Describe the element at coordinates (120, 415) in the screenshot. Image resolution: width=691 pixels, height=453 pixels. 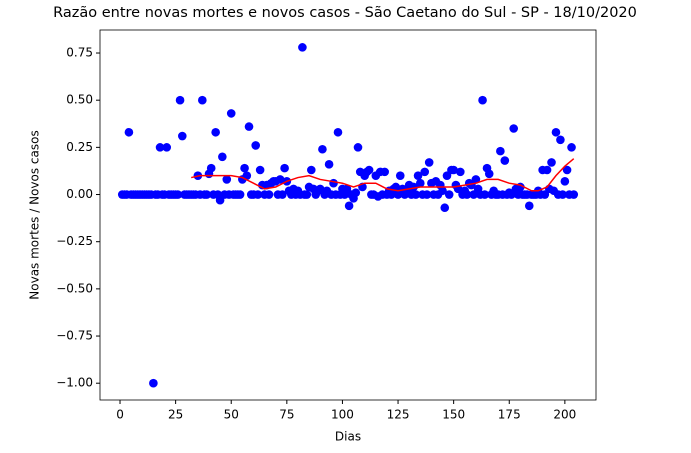
I see `x-tick-label: 0` at that location.